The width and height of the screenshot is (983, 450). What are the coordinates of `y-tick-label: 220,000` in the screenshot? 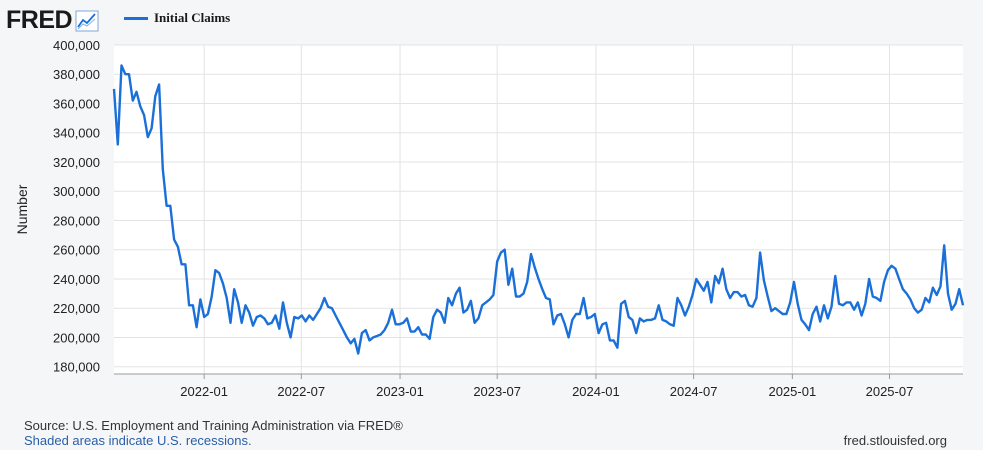 It's located at (76, 308).